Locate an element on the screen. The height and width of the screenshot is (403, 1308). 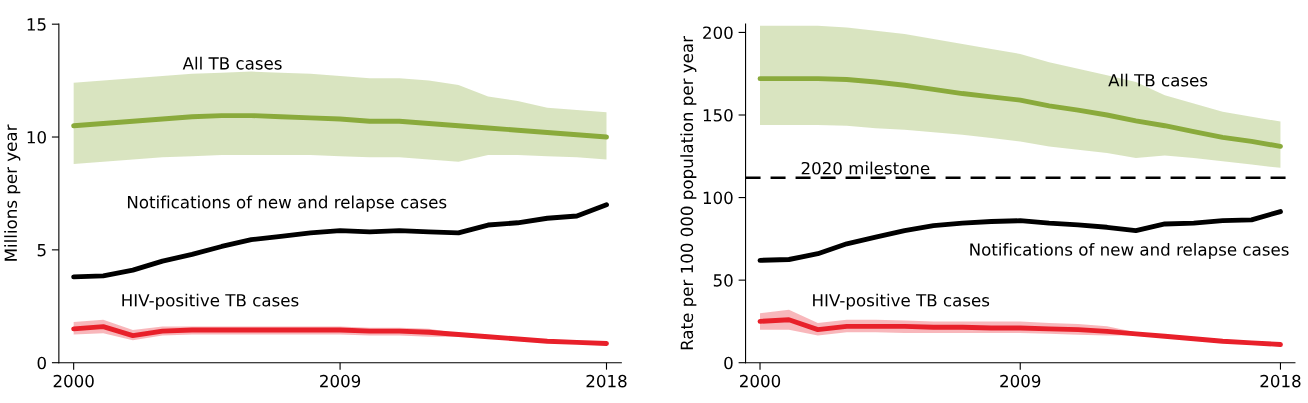
y-tick-label: 150 is located at coordinates (718, 115).